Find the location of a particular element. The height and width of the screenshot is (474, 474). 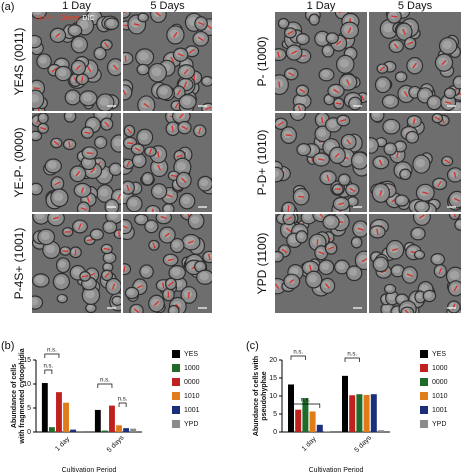

micrograph is located at coordinates (415, 162).